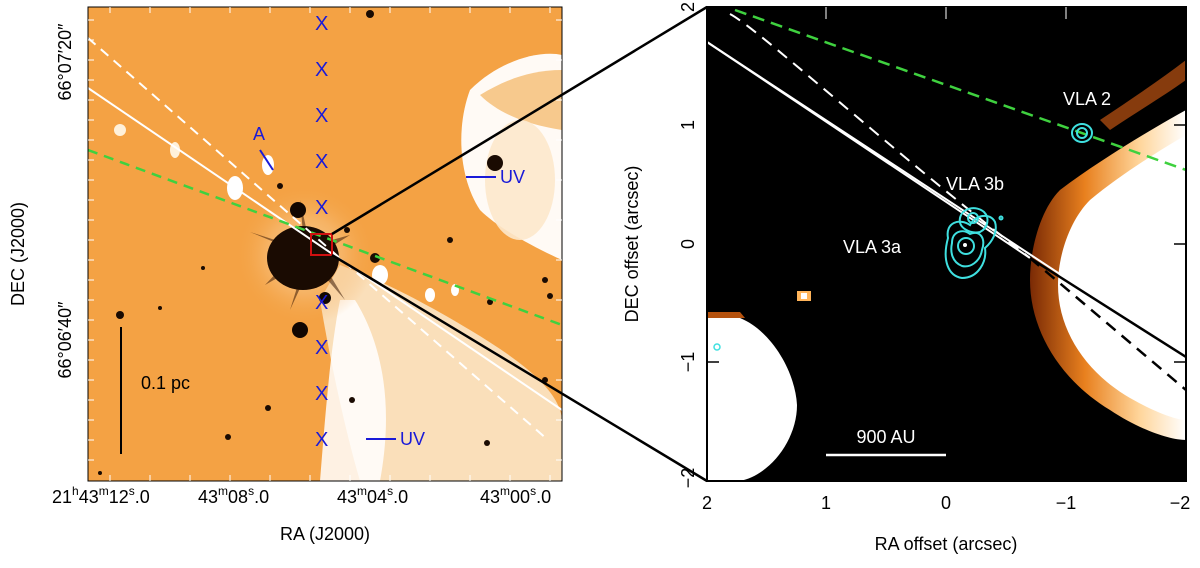  Describe the element at coordinates (688, 7) in the screenshot. I see `right-y-tick-1: 2` at that location.